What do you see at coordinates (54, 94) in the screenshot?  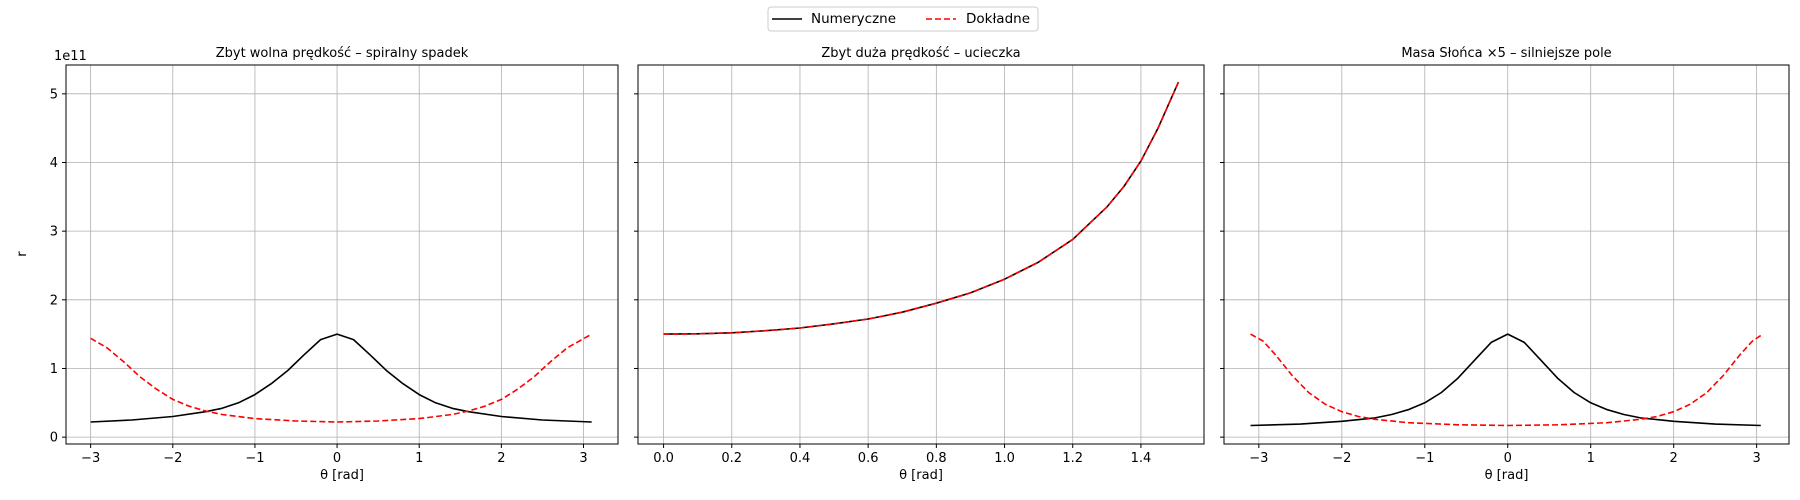 I see `y-tick-label: 5` at bounding box center [54, 94].